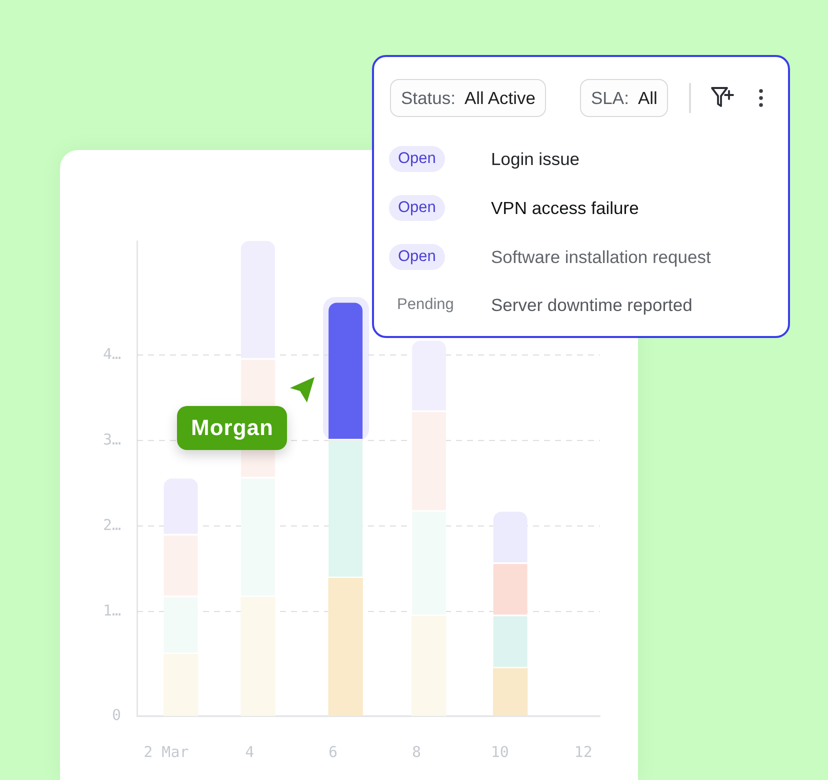 The width and height of the screenshot is (828, 780). What do you see at coordinates (610, 98) in the screenshot?
I see `text: SLA:` at bounding box center [610, 98].